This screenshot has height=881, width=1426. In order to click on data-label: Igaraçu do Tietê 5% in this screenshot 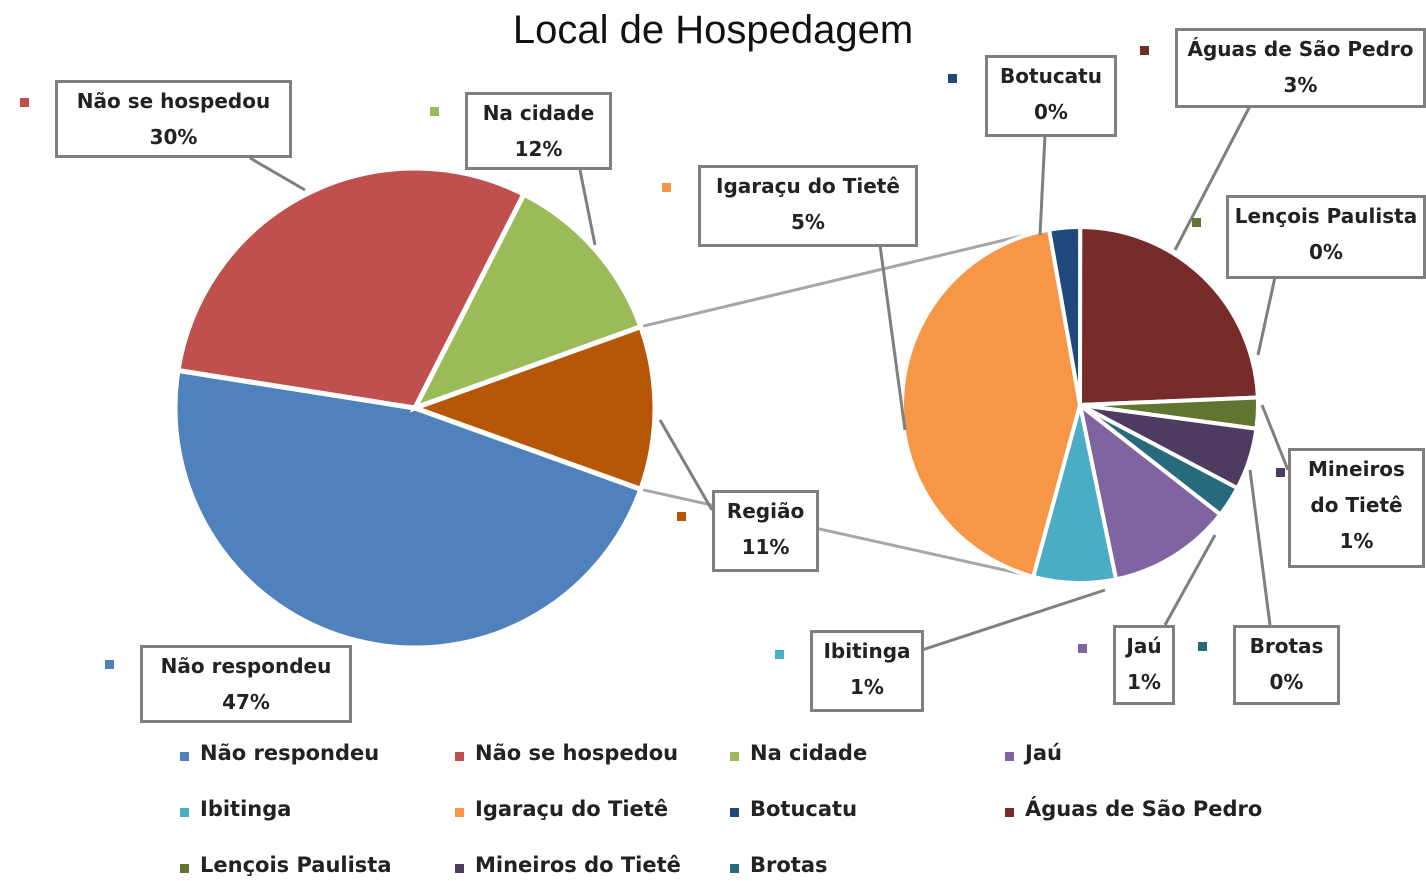, I will do `click(808, 206)`.